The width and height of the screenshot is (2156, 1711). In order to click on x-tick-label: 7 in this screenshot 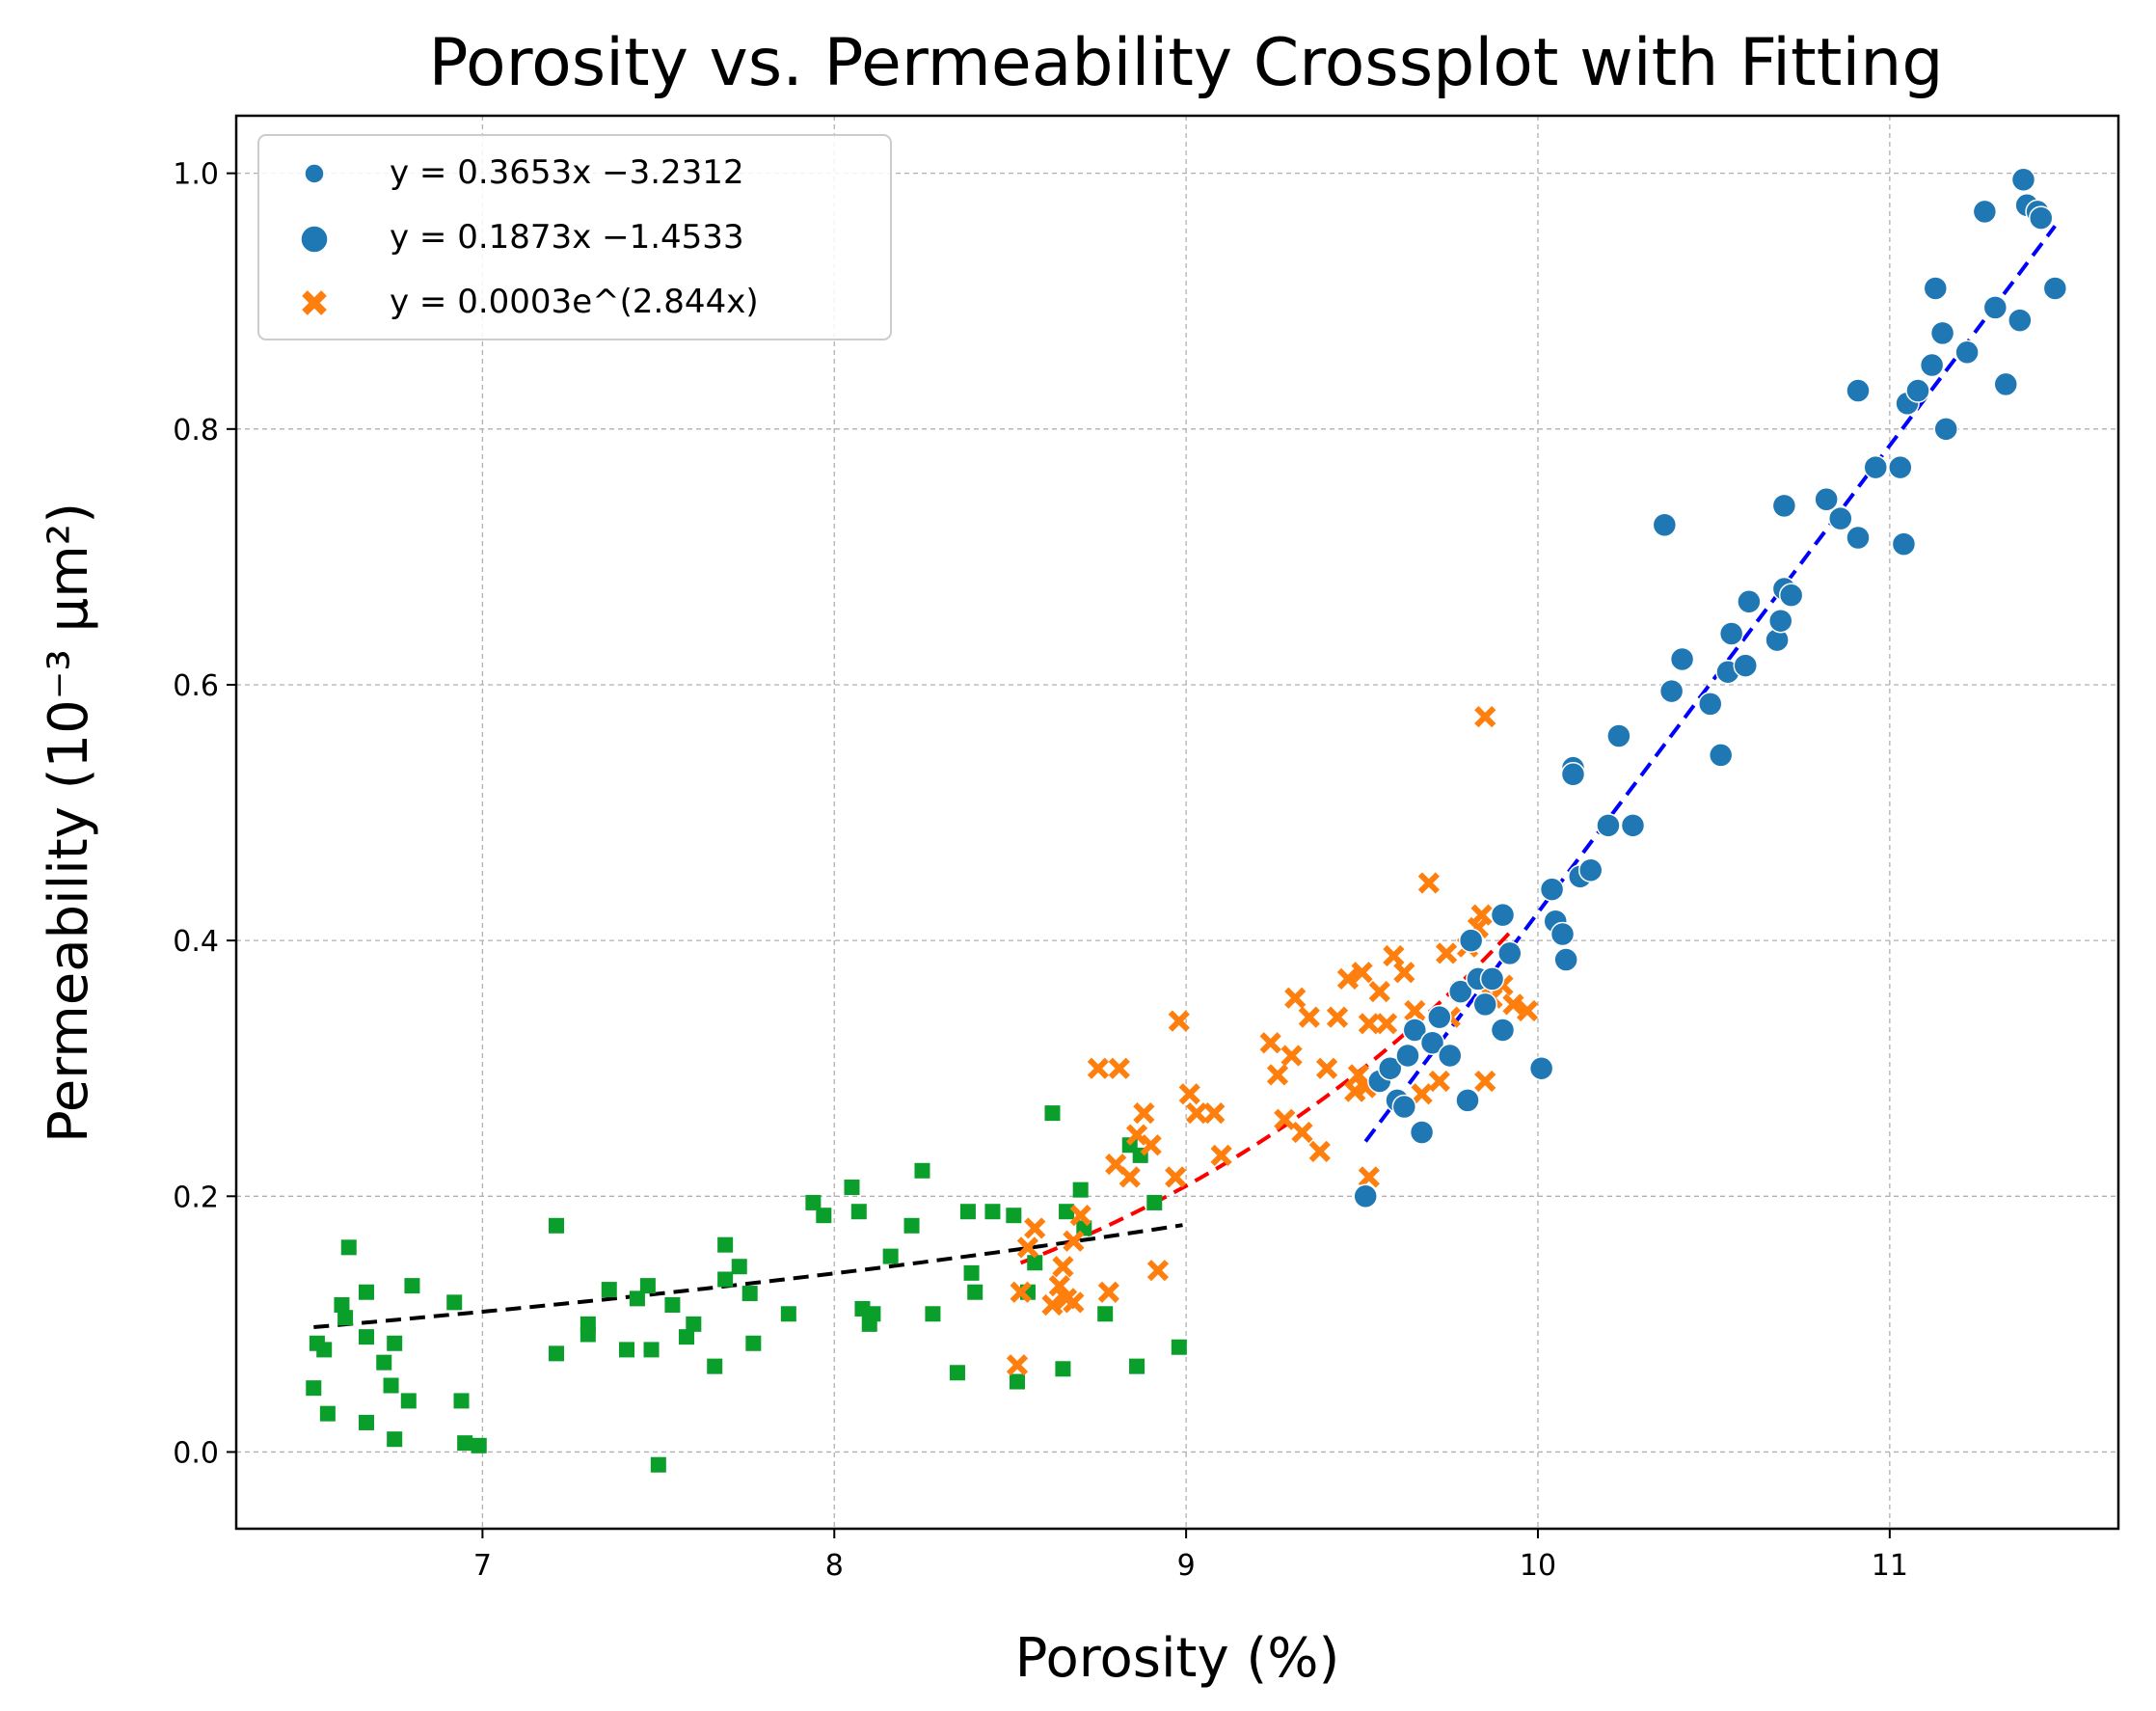, I will do `click(482, 1566)`.